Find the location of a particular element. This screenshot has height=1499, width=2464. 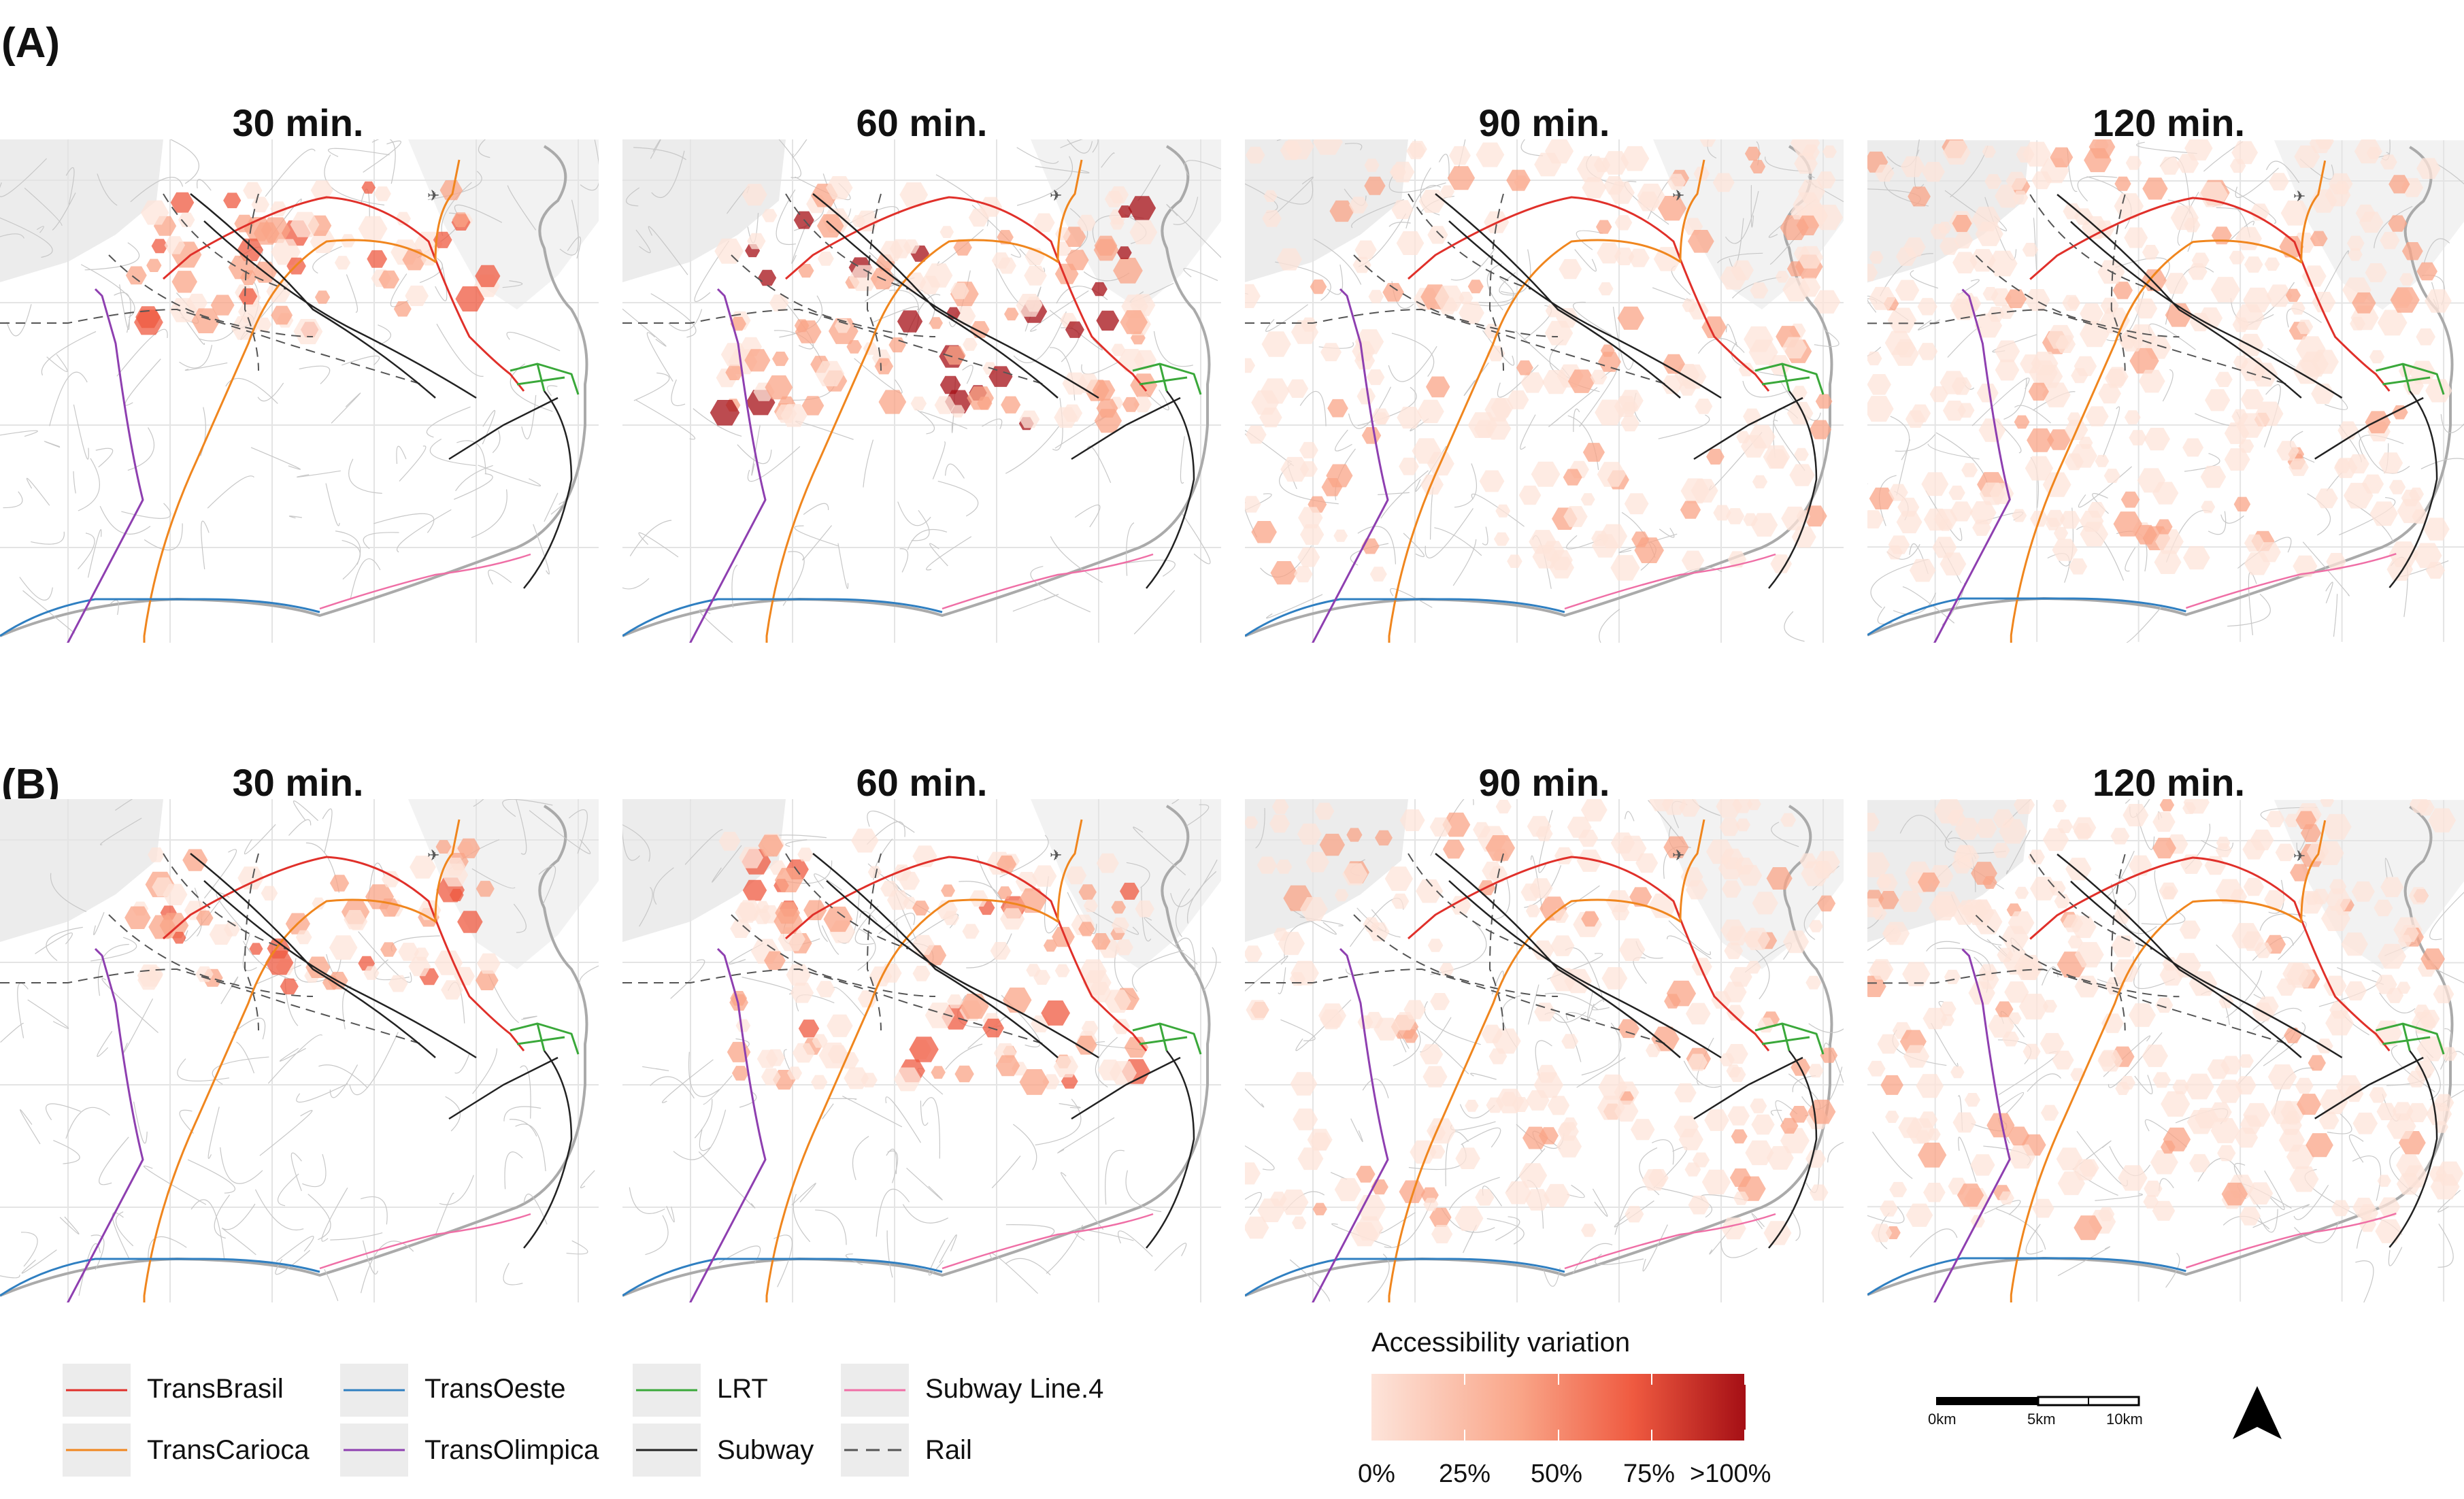

legend-key-transbrasil is located at coordinates (97, 1390).